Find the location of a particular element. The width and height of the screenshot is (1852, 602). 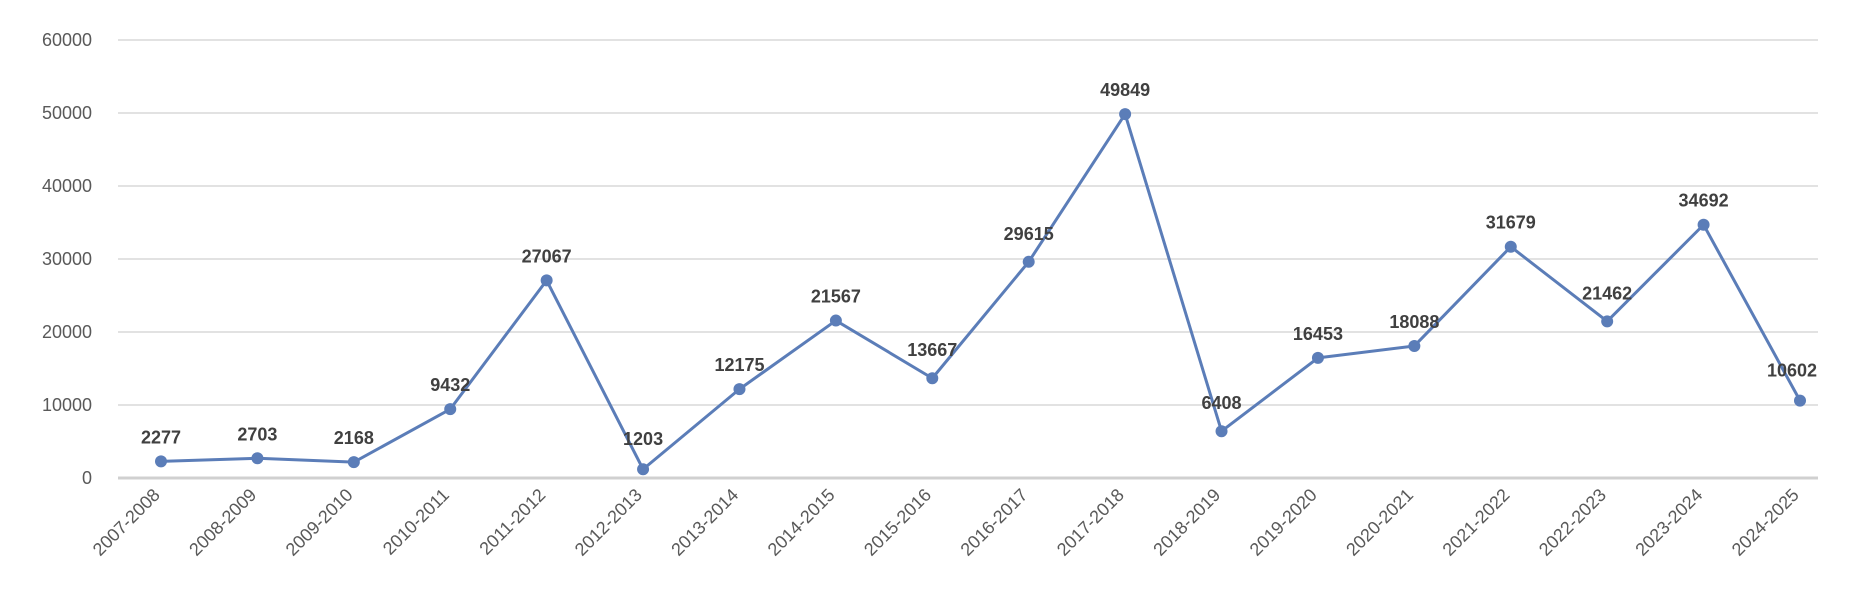

x-tick-label: 2010-2011 is located at coordinates (416, 522).